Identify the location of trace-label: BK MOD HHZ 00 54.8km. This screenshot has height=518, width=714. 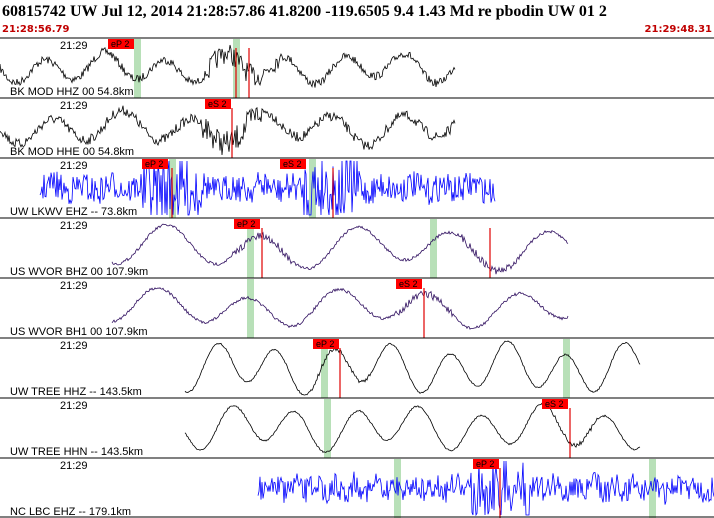
(71, 92).